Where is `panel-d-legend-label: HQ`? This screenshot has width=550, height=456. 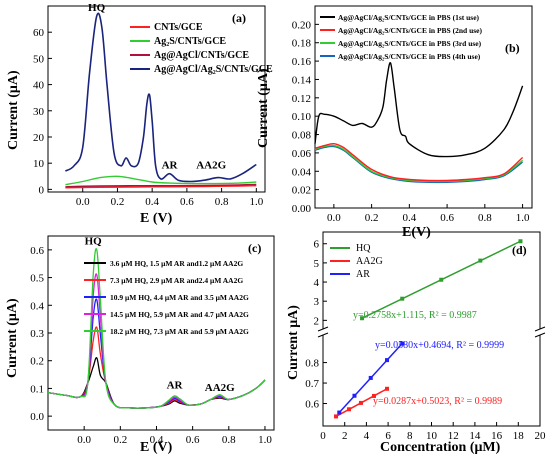
panel-d-legend-label: HQ is located at coordinates (363, 248).